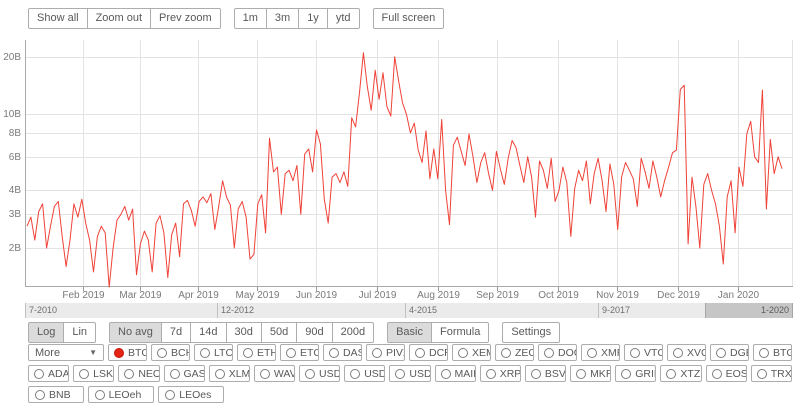 Image resolution: width=800 pixels, height=403 pixels. I want to click on coin-button-xmr: XMR, so click(600, 352).